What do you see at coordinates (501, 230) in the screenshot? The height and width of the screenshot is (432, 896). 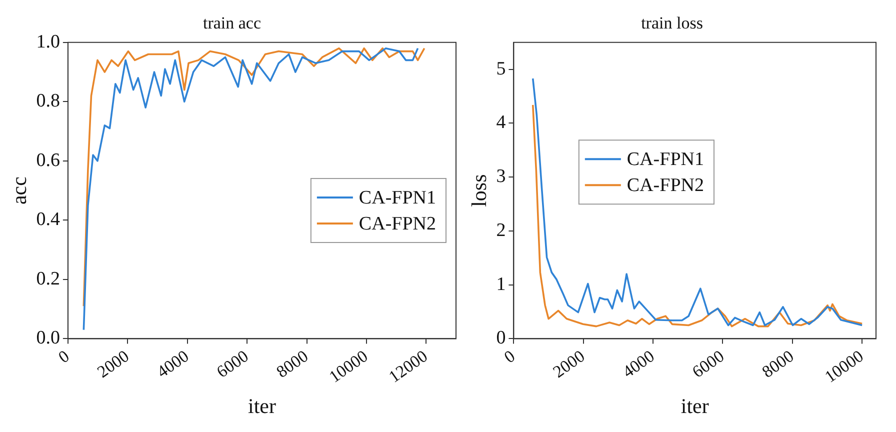 I see `y-tick-label: 2` at bounding box center [501, 230].